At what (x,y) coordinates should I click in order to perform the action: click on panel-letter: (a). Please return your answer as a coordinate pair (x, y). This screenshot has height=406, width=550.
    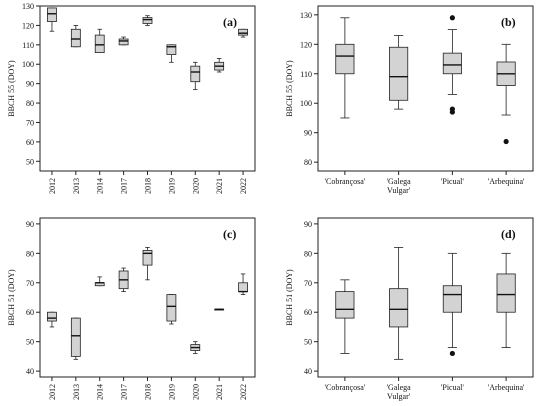
    Looking at the image, I should click on (230, 22).